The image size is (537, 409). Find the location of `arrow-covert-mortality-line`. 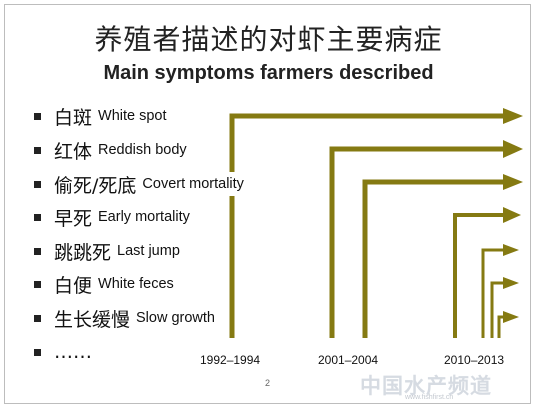

arrow-covert-mortality-line is located at coordinates (433, 258).